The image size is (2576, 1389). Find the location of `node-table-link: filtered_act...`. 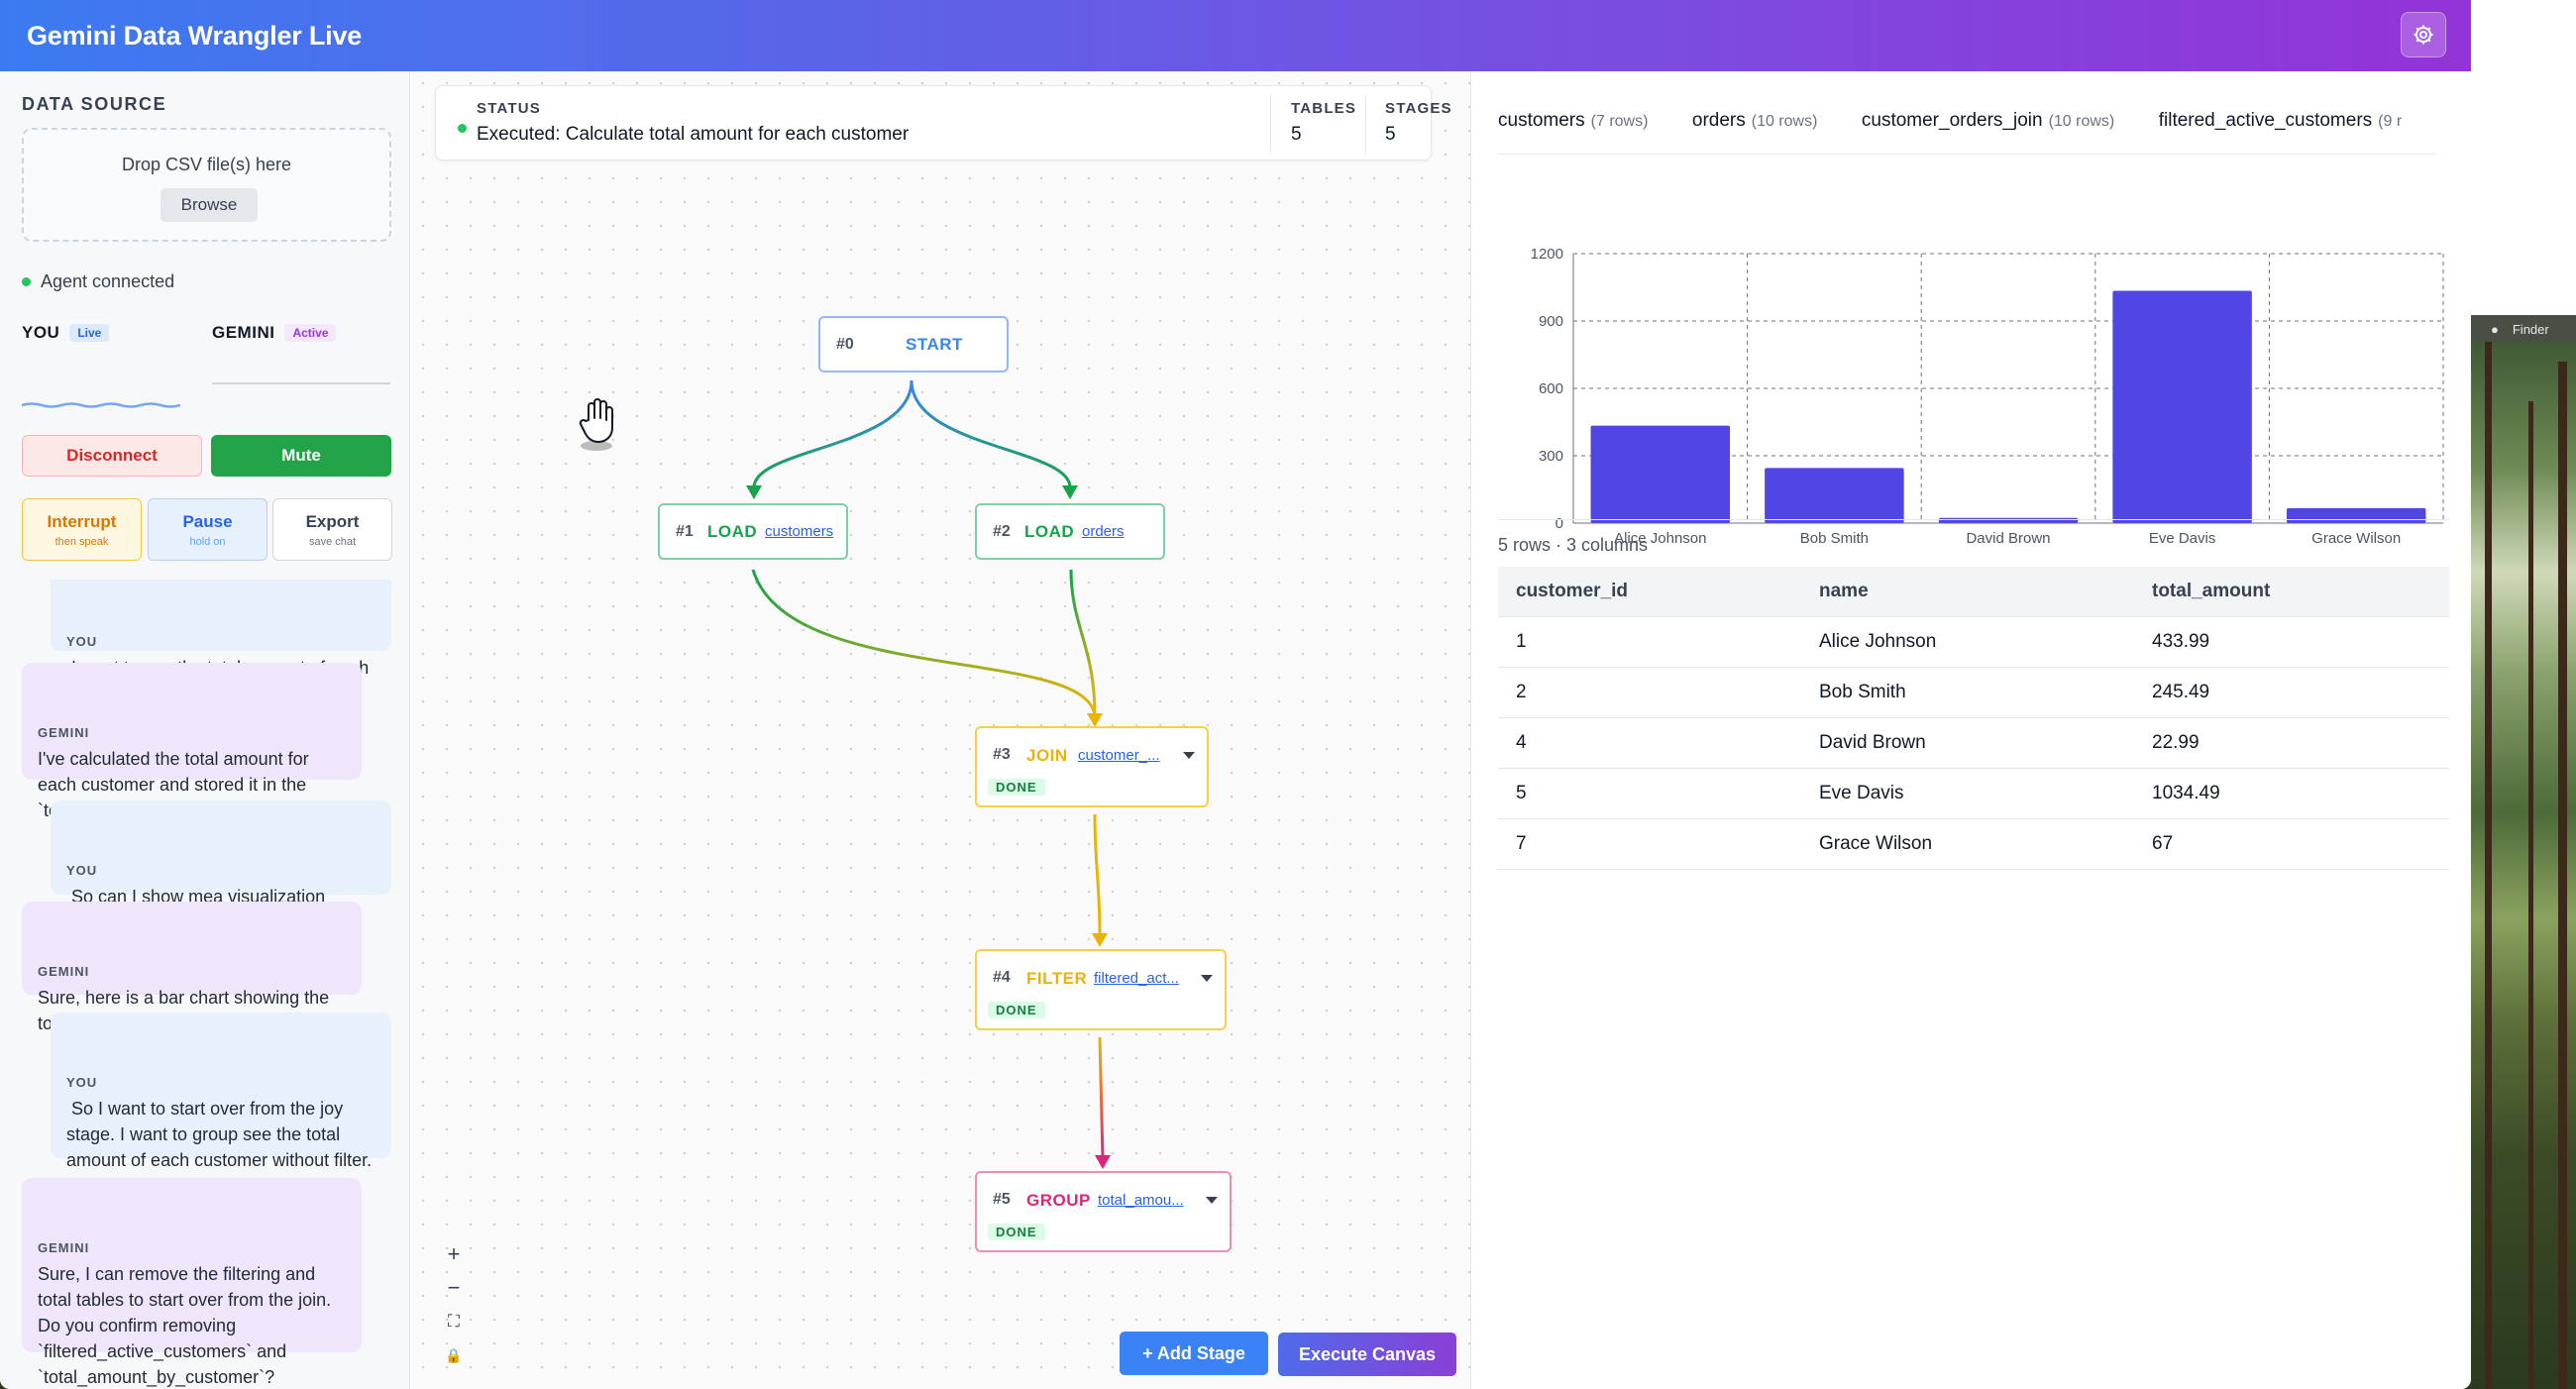

node-table-link: filtered_act... is located at coordinates (1137, 978).